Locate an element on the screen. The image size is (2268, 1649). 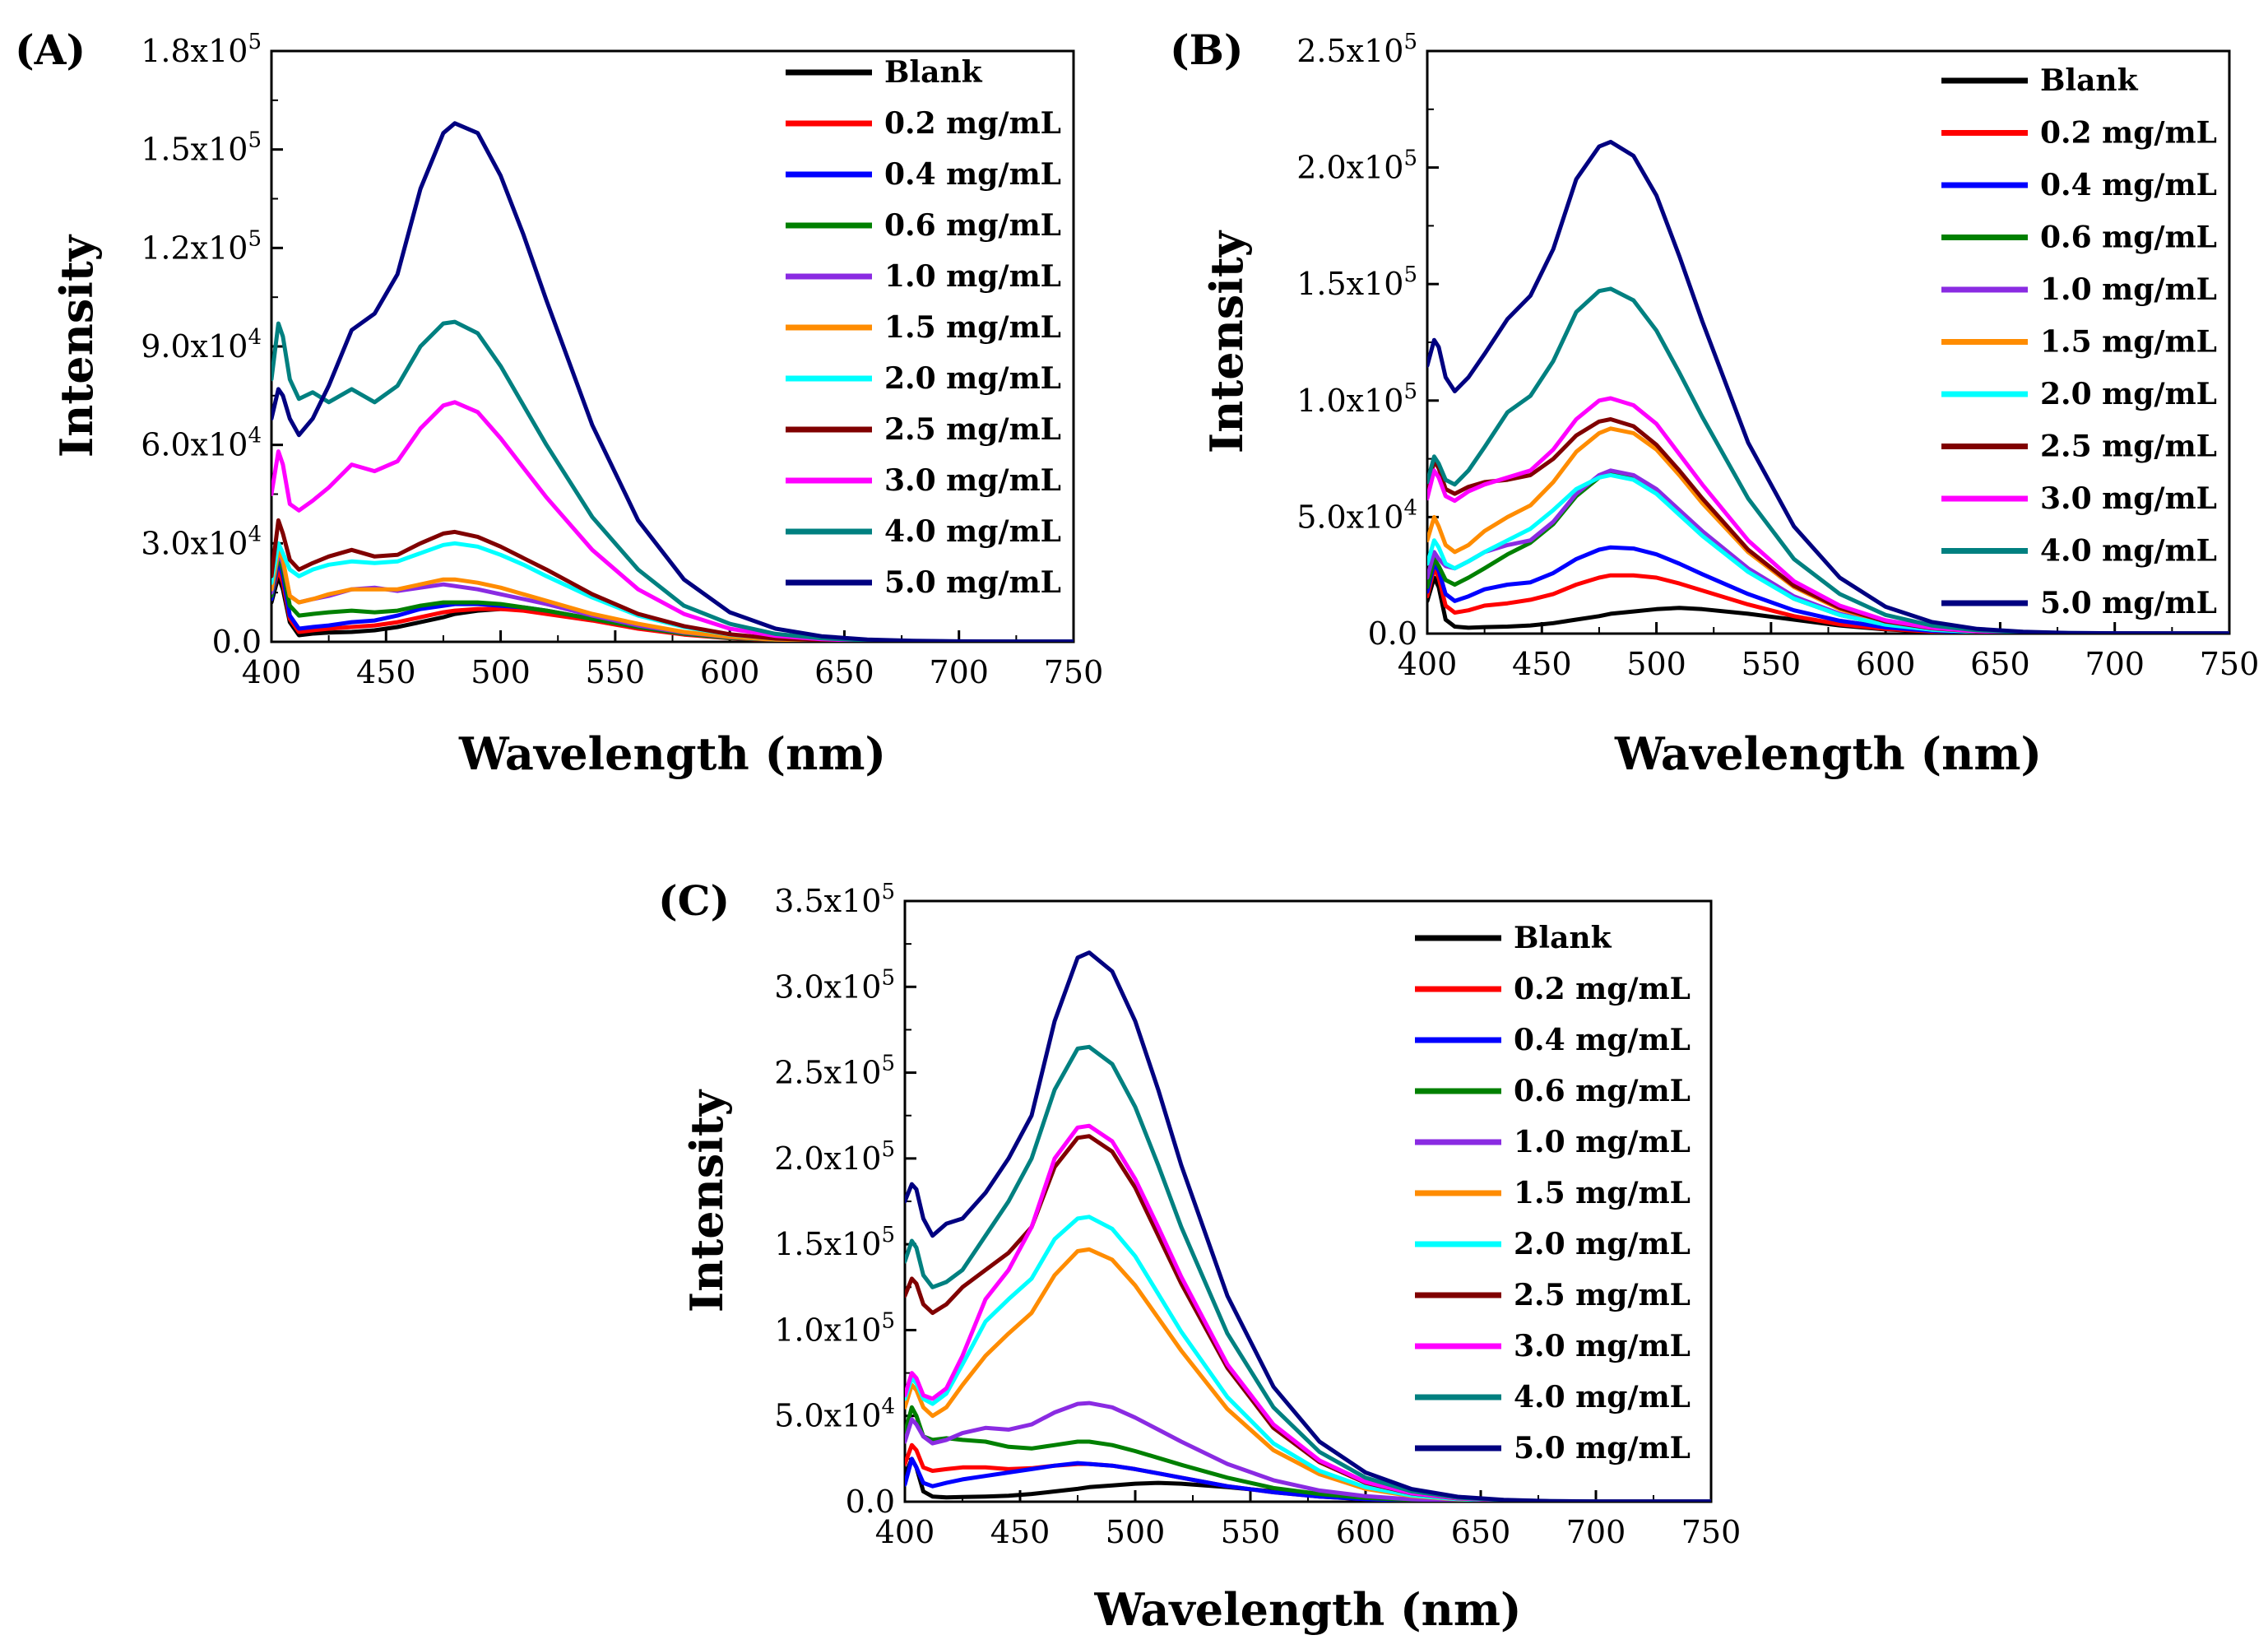
y-tick-label: 6.0x10⁴ is located at coordinates (201, 443).